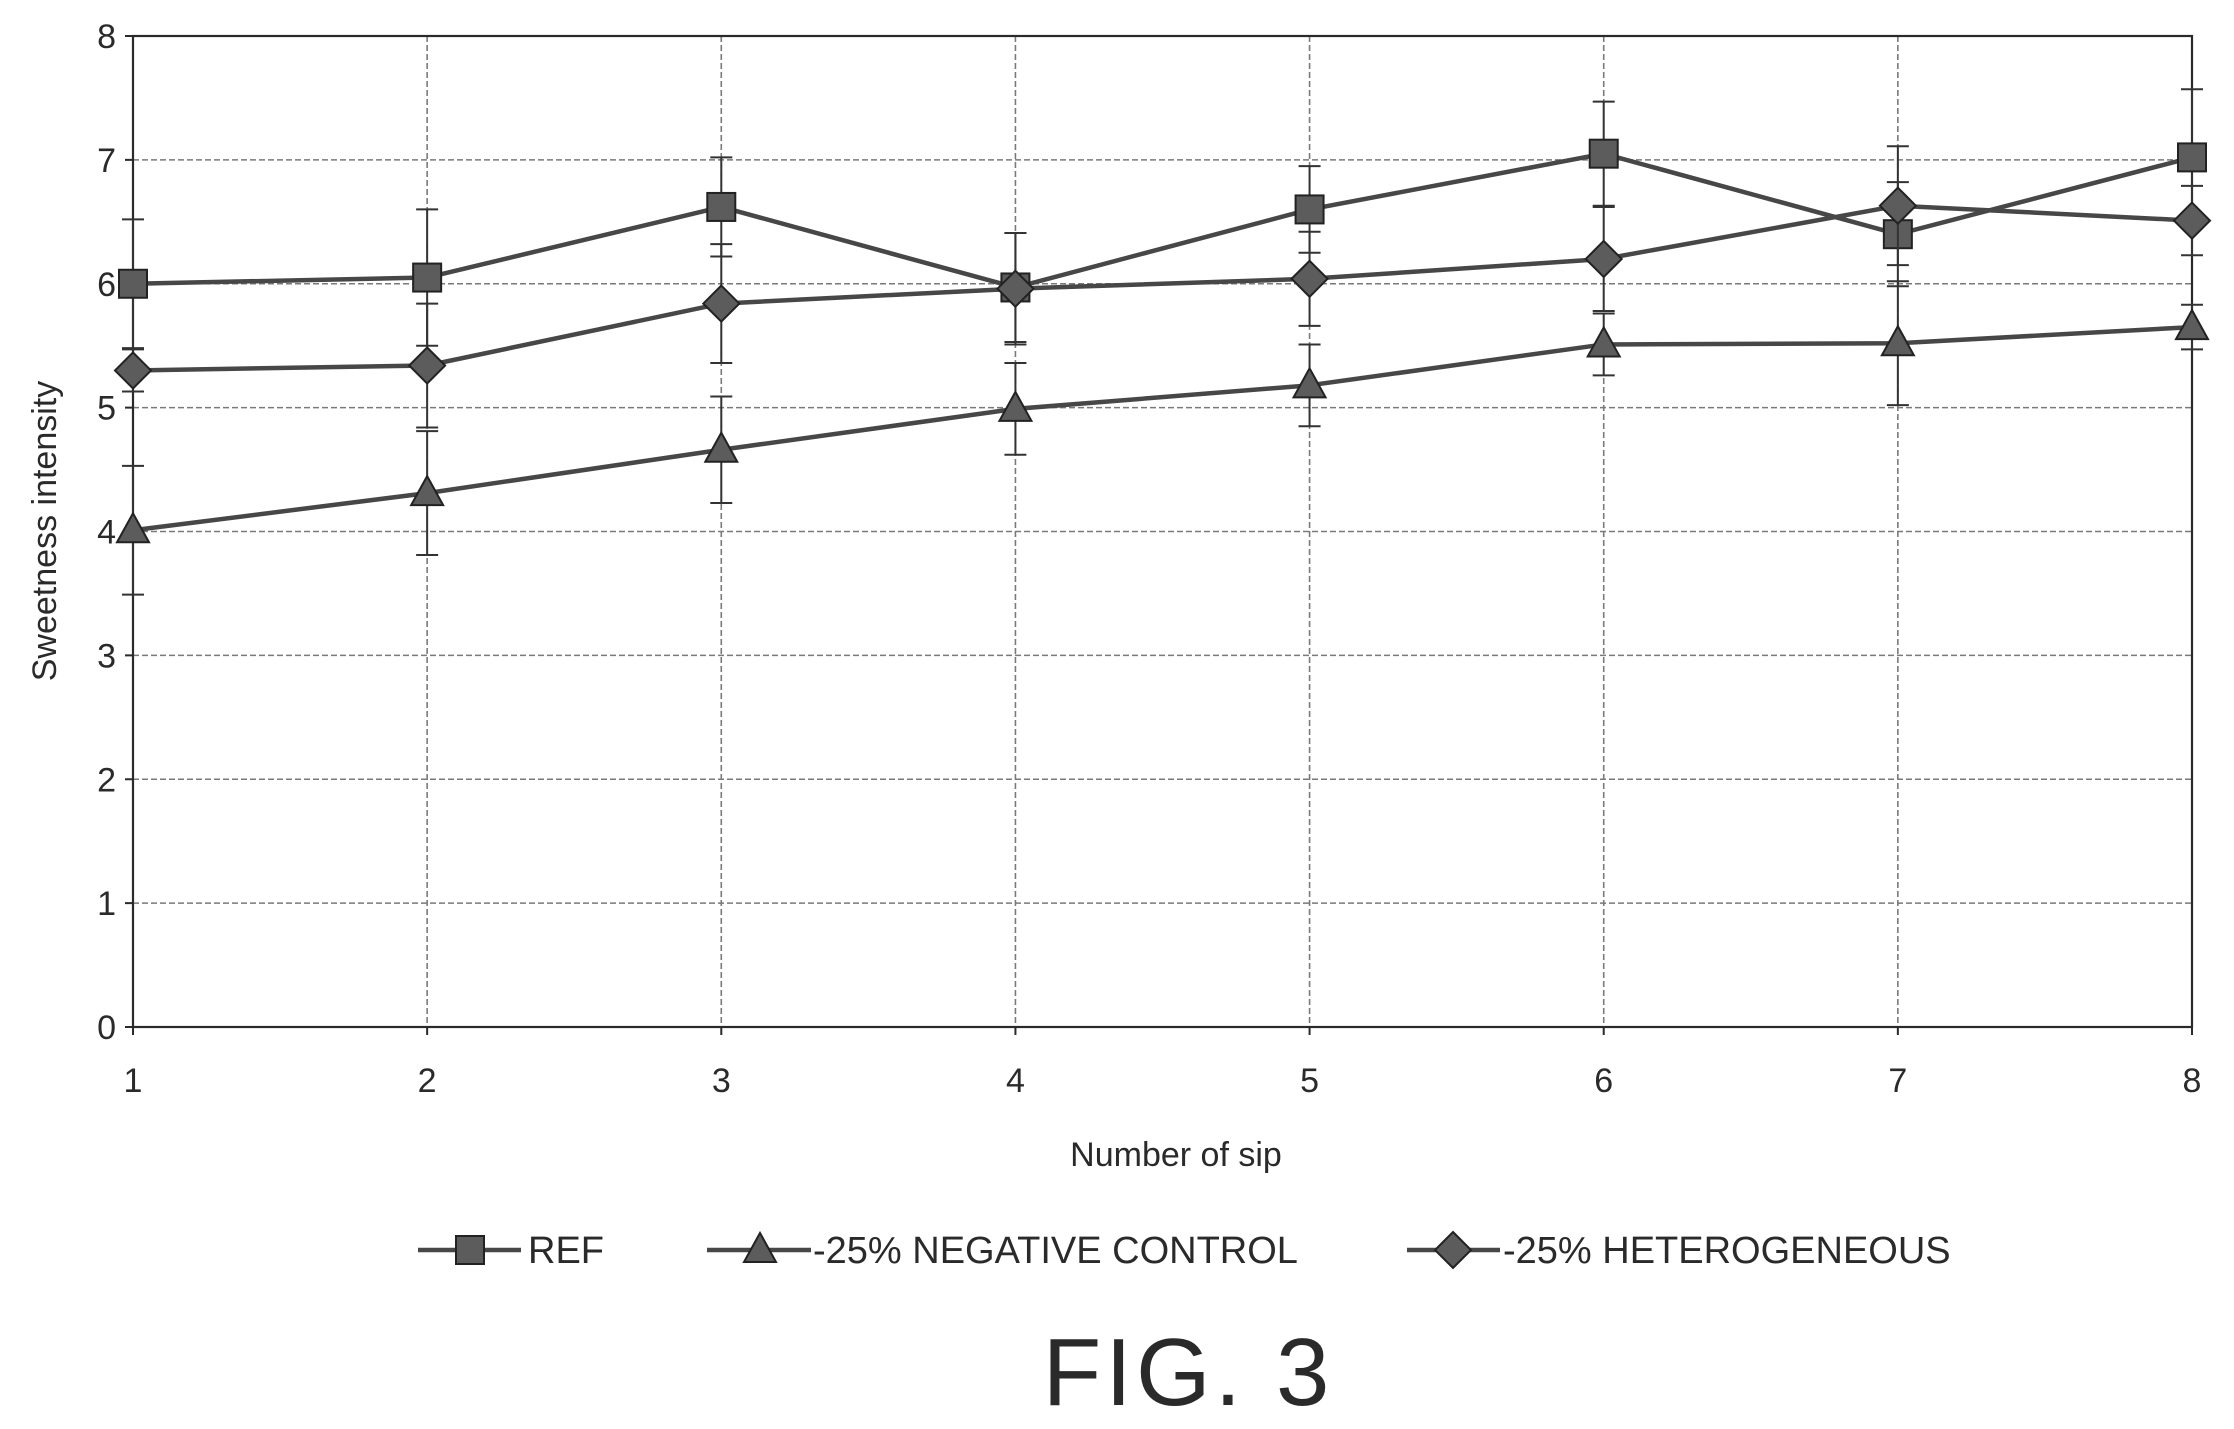 This screenshot has width=2234, height=1429. Describe the element at coordinates (566, 1251) in the screenshot. I see `legend-label-ref: REF` at that location.